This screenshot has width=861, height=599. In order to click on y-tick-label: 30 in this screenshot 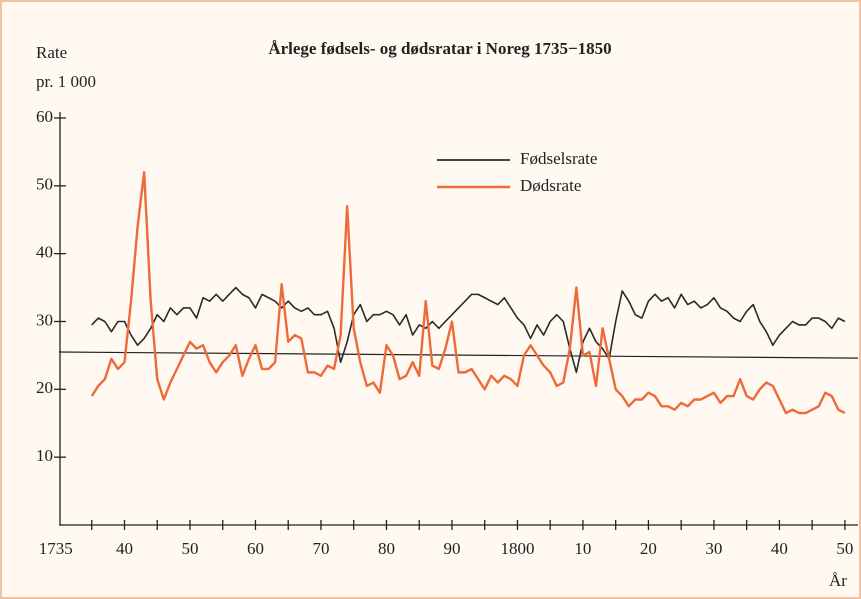, I will do `click(44, 319)`.